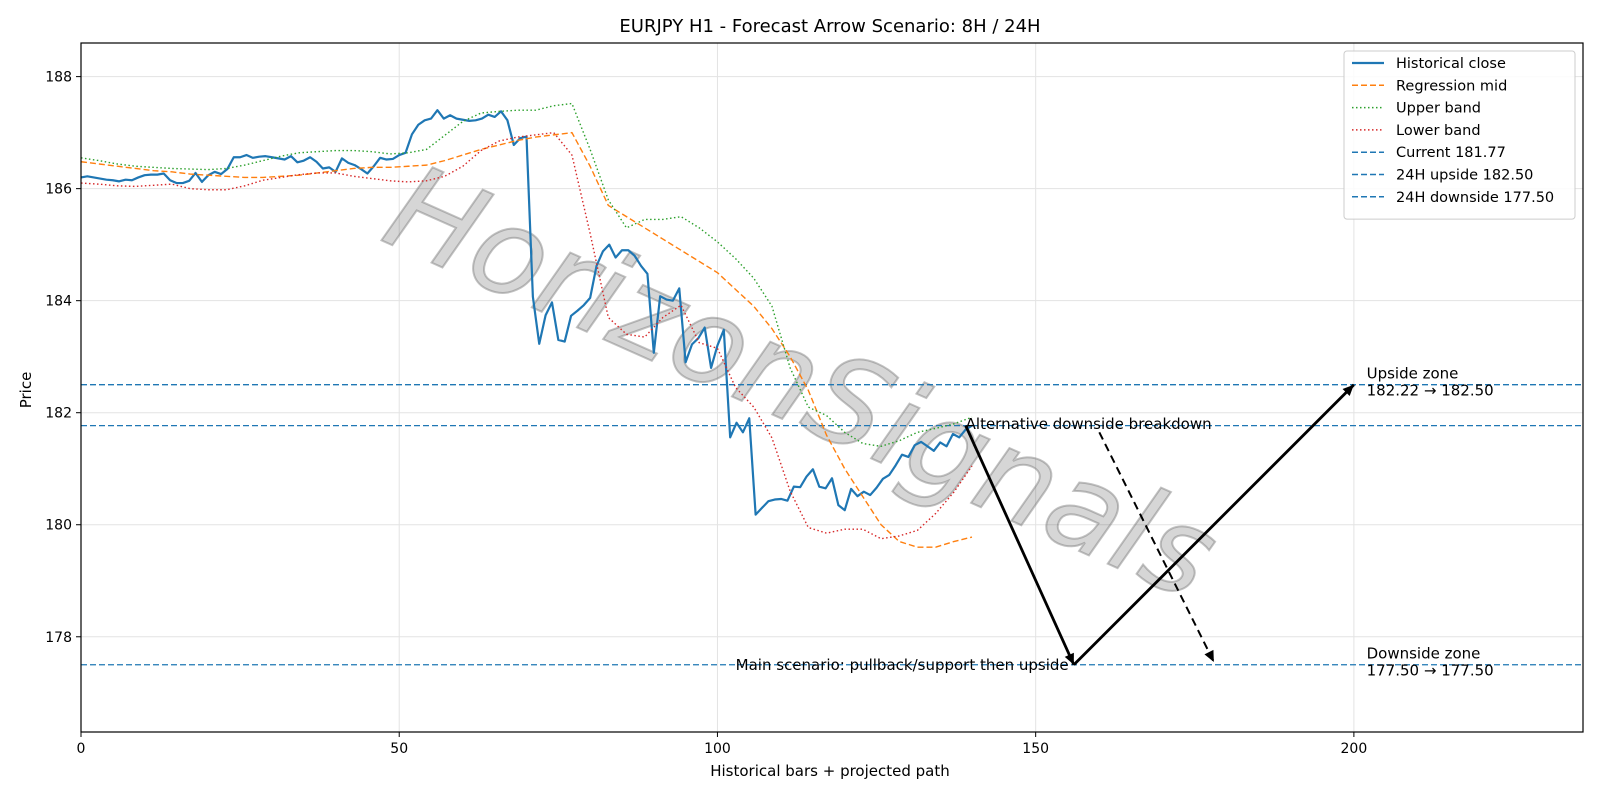 This screenshot has width=1600, height=800. Describe the element at coordinates (1438, 131) in the screenshot. I see `legend-label: Lower band` at that location.